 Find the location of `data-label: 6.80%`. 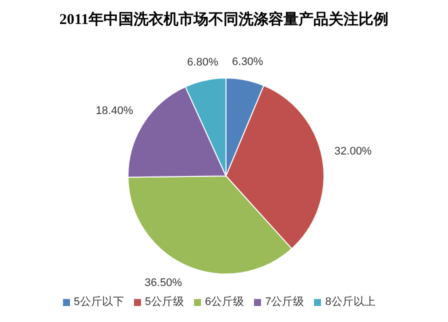

data-label: 6.80% is located at coordinates (202, 62).